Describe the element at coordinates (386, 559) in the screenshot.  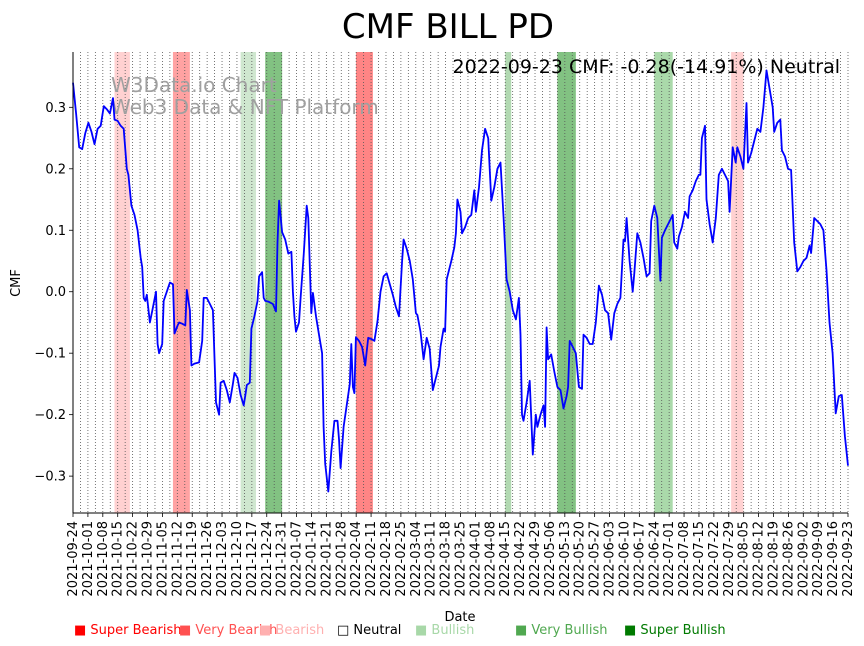
I see `x-tick-label-22: 2022-02-18` at that location.